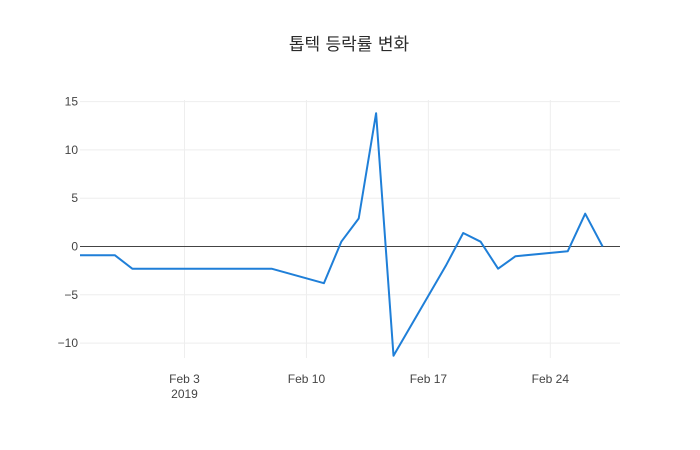  I want to click on y-tick-label: −10, so click(68, 343).